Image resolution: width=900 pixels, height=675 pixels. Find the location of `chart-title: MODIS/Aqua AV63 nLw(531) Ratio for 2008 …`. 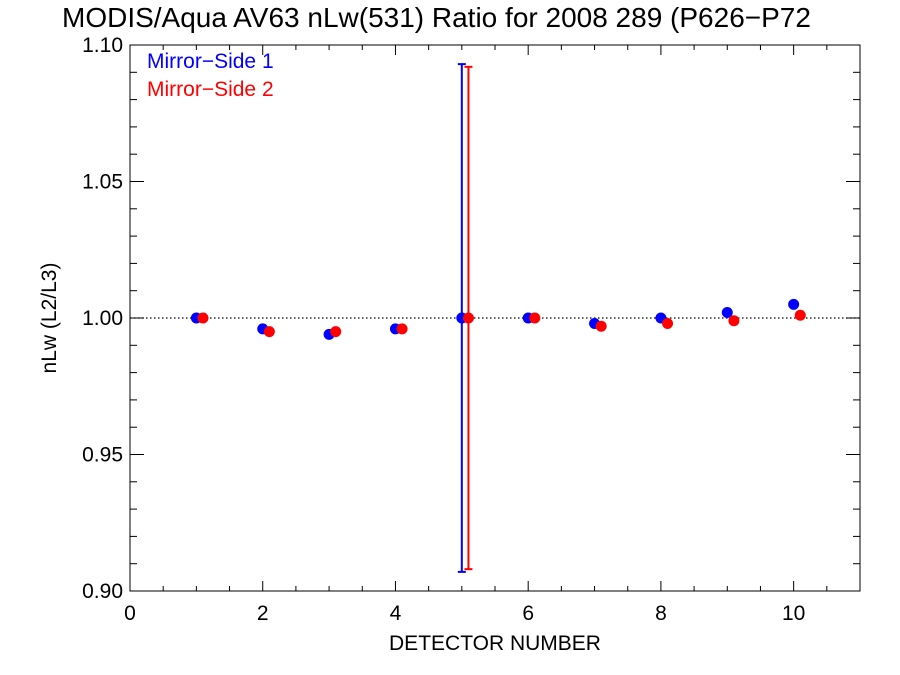

chart-title: MODIS/Aqua AV63 nLw(531) Ratio for 2008 … is located at coordinates (436, 17).